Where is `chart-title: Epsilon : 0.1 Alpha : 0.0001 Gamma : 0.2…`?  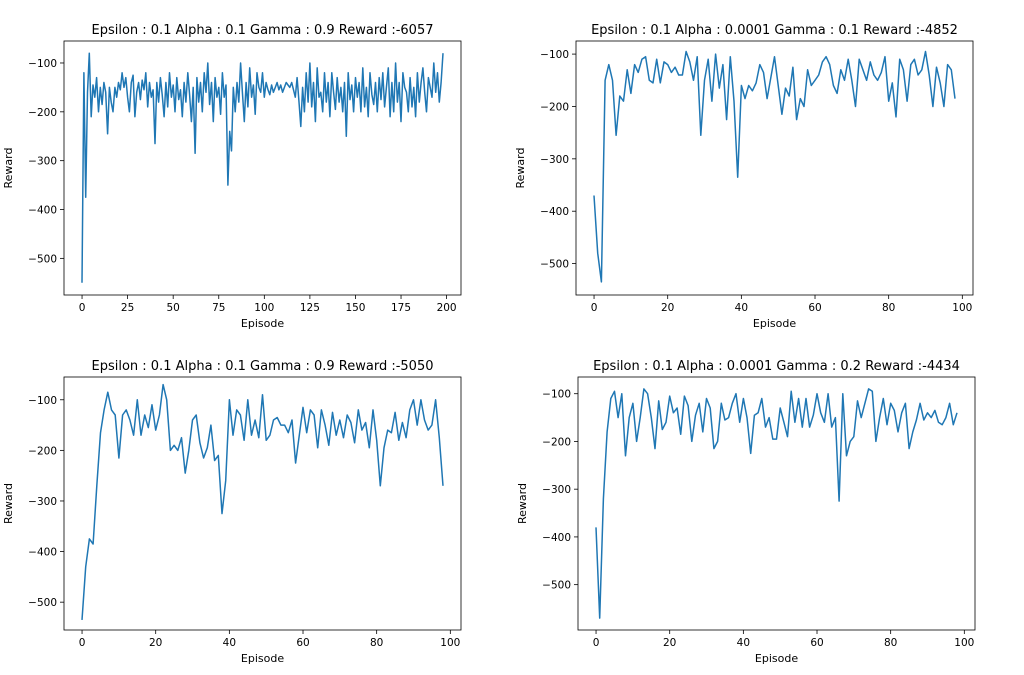 chart-title: Epsilon : 0.1 Alpha : 0.0001 Gamma : 0.2… is located at coordinates (776, 366).